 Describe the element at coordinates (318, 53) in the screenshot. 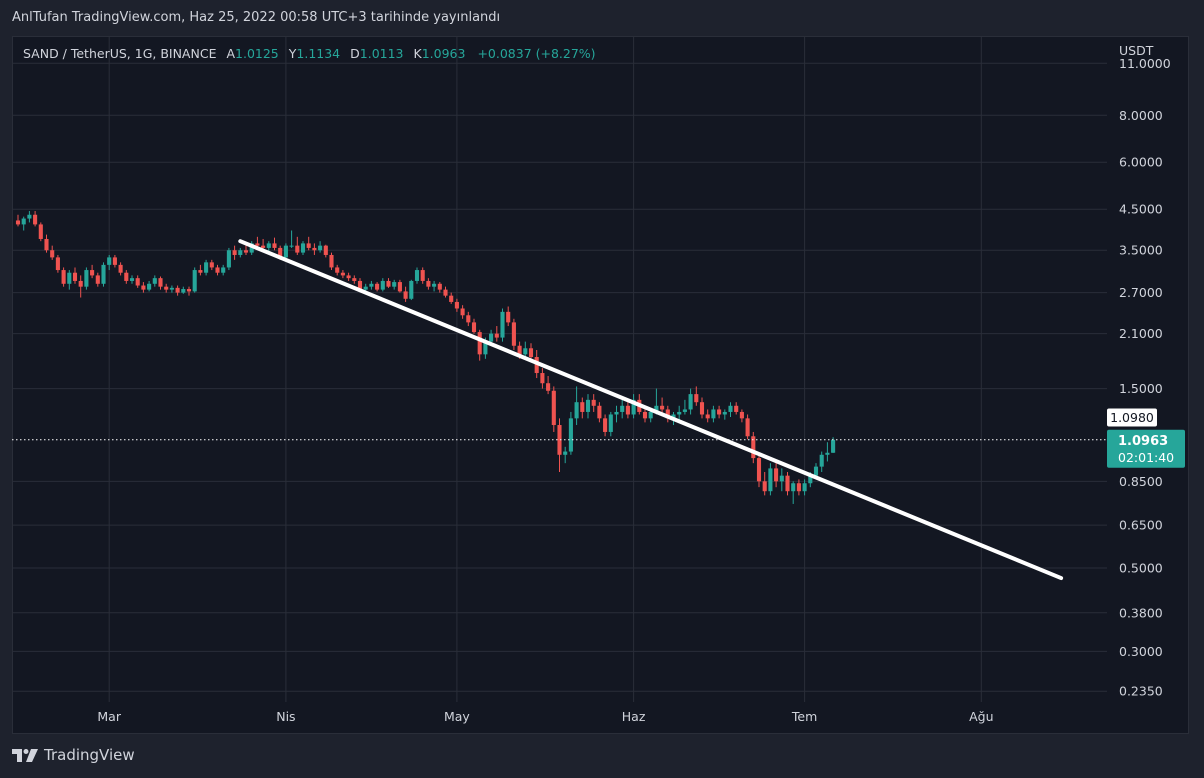

I see `high-value: 1.1134` at that location.